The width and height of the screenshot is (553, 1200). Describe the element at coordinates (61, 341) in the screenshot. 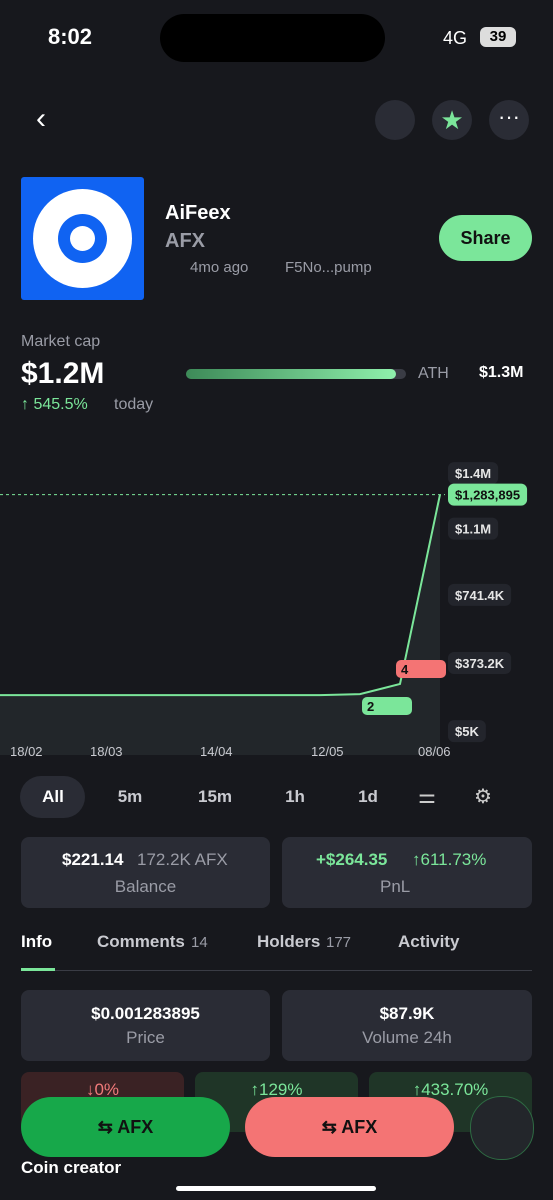

I see `mcap-label: Market cap` at that location.